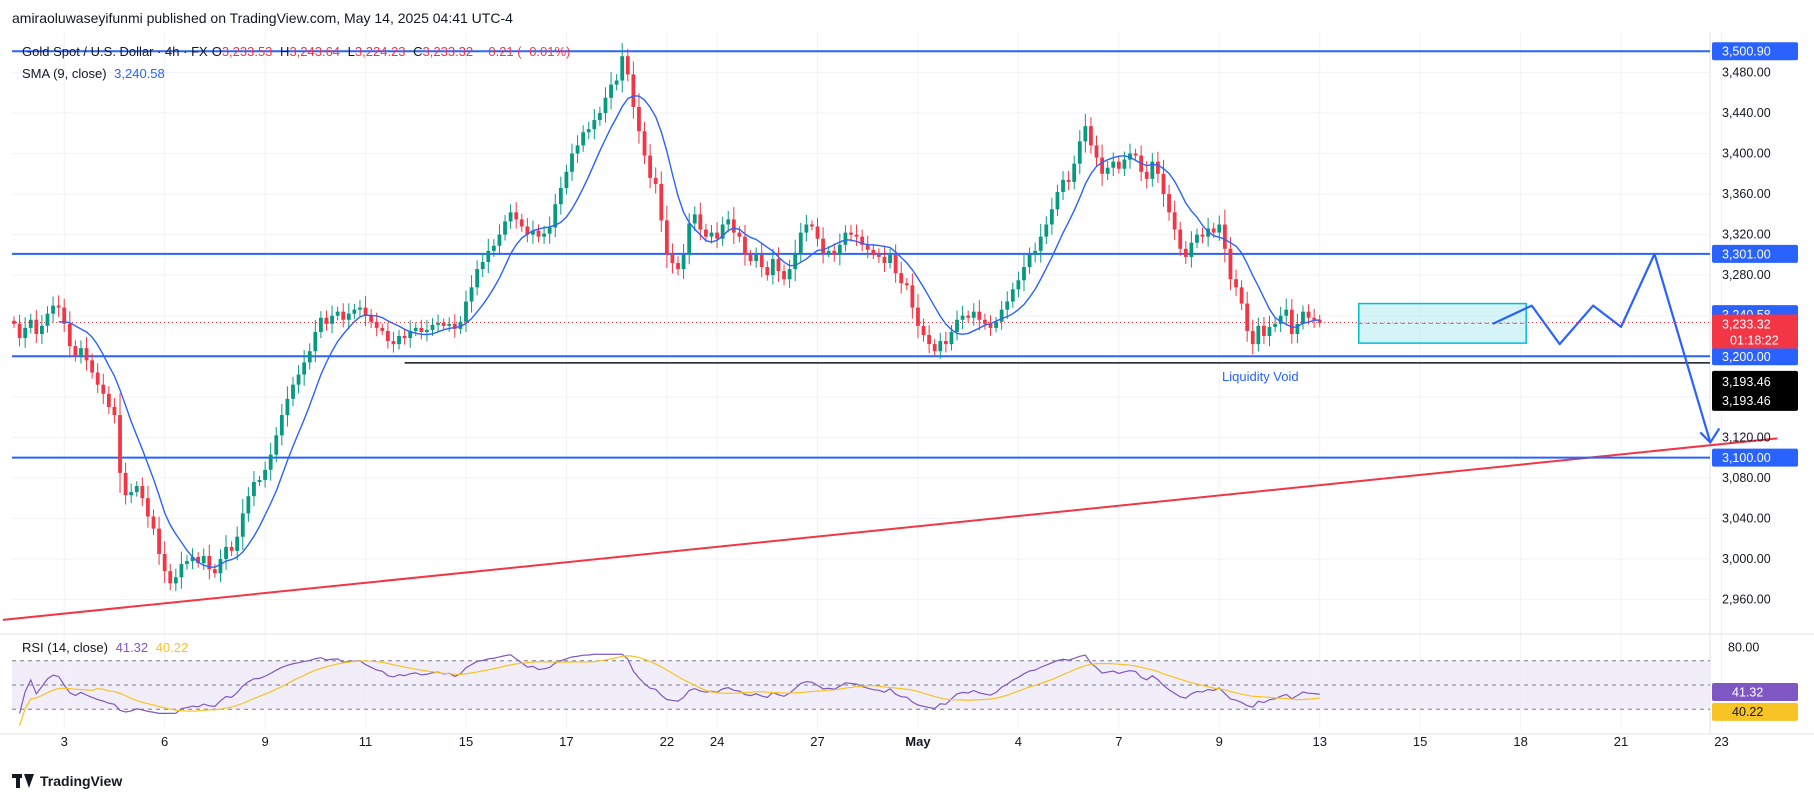 Image resolution: width=1814 pixels, height=803 pixels. Describe the element at coordinates (95, 73) in the screenshot. I see `sma-legend: SMA (9, close) 3,240.58` at that location.